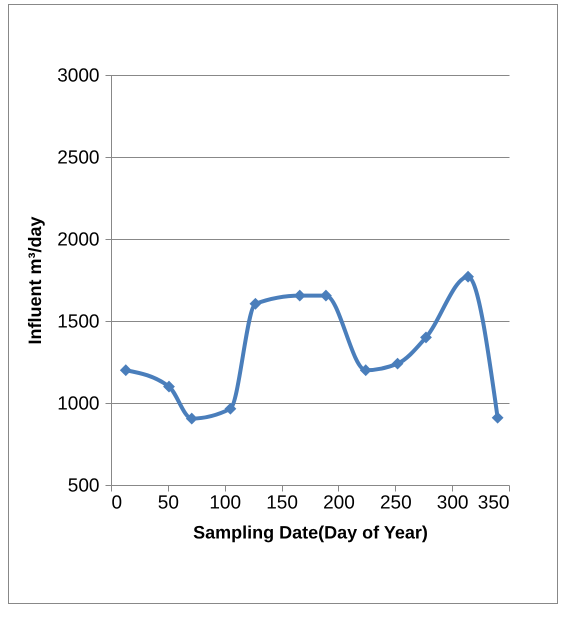  What do you see at coordinates (339, 503) in the screenshot?
I see `x-tick-label: 200` at bounding box center [339, 503].